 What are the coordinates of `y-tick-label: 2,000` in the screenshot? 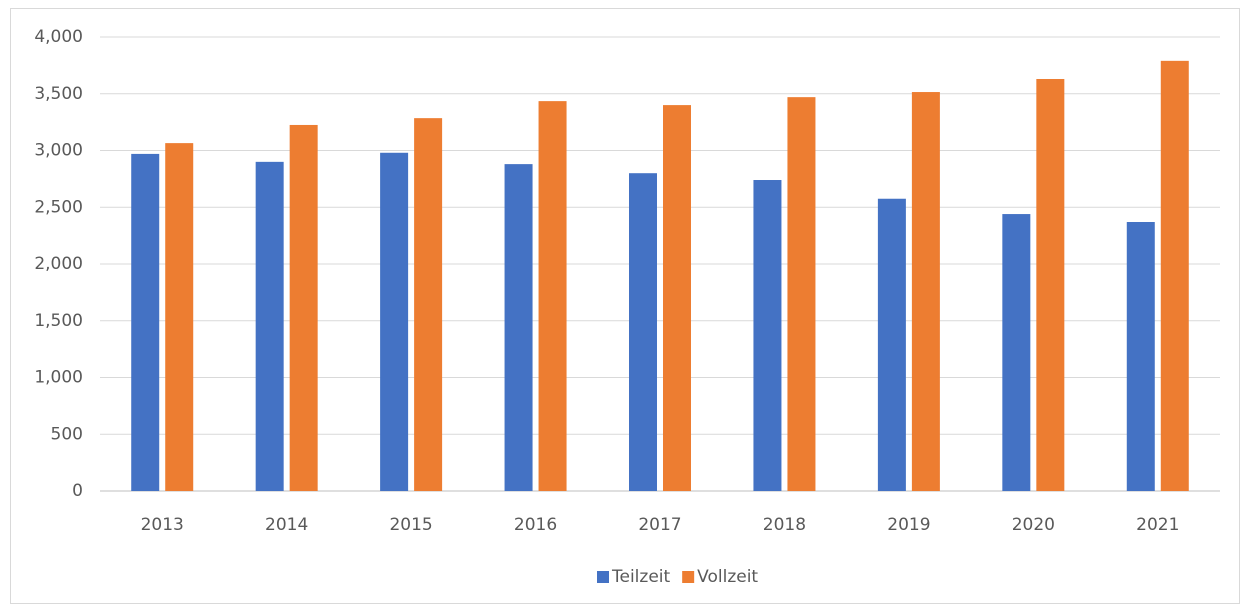 It's located at (58, 264).